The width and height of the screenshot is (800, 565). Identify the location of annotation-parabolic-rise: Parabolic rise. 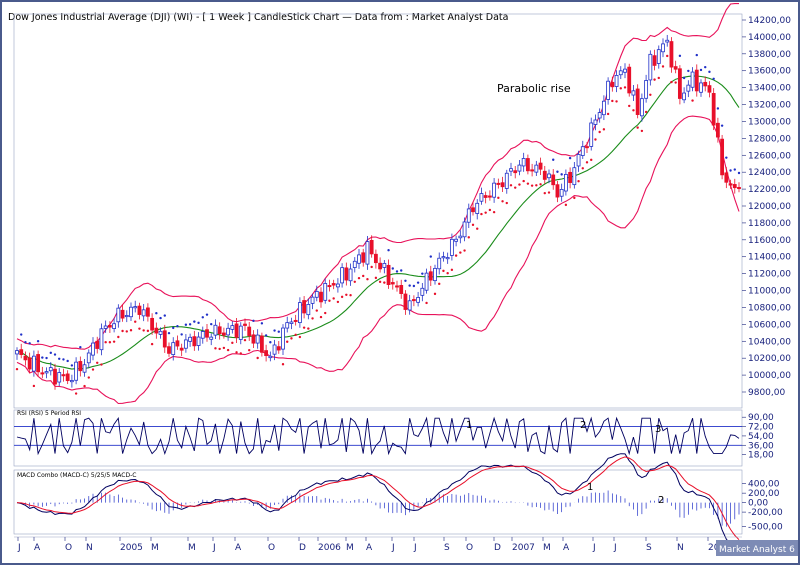
(534, 88).